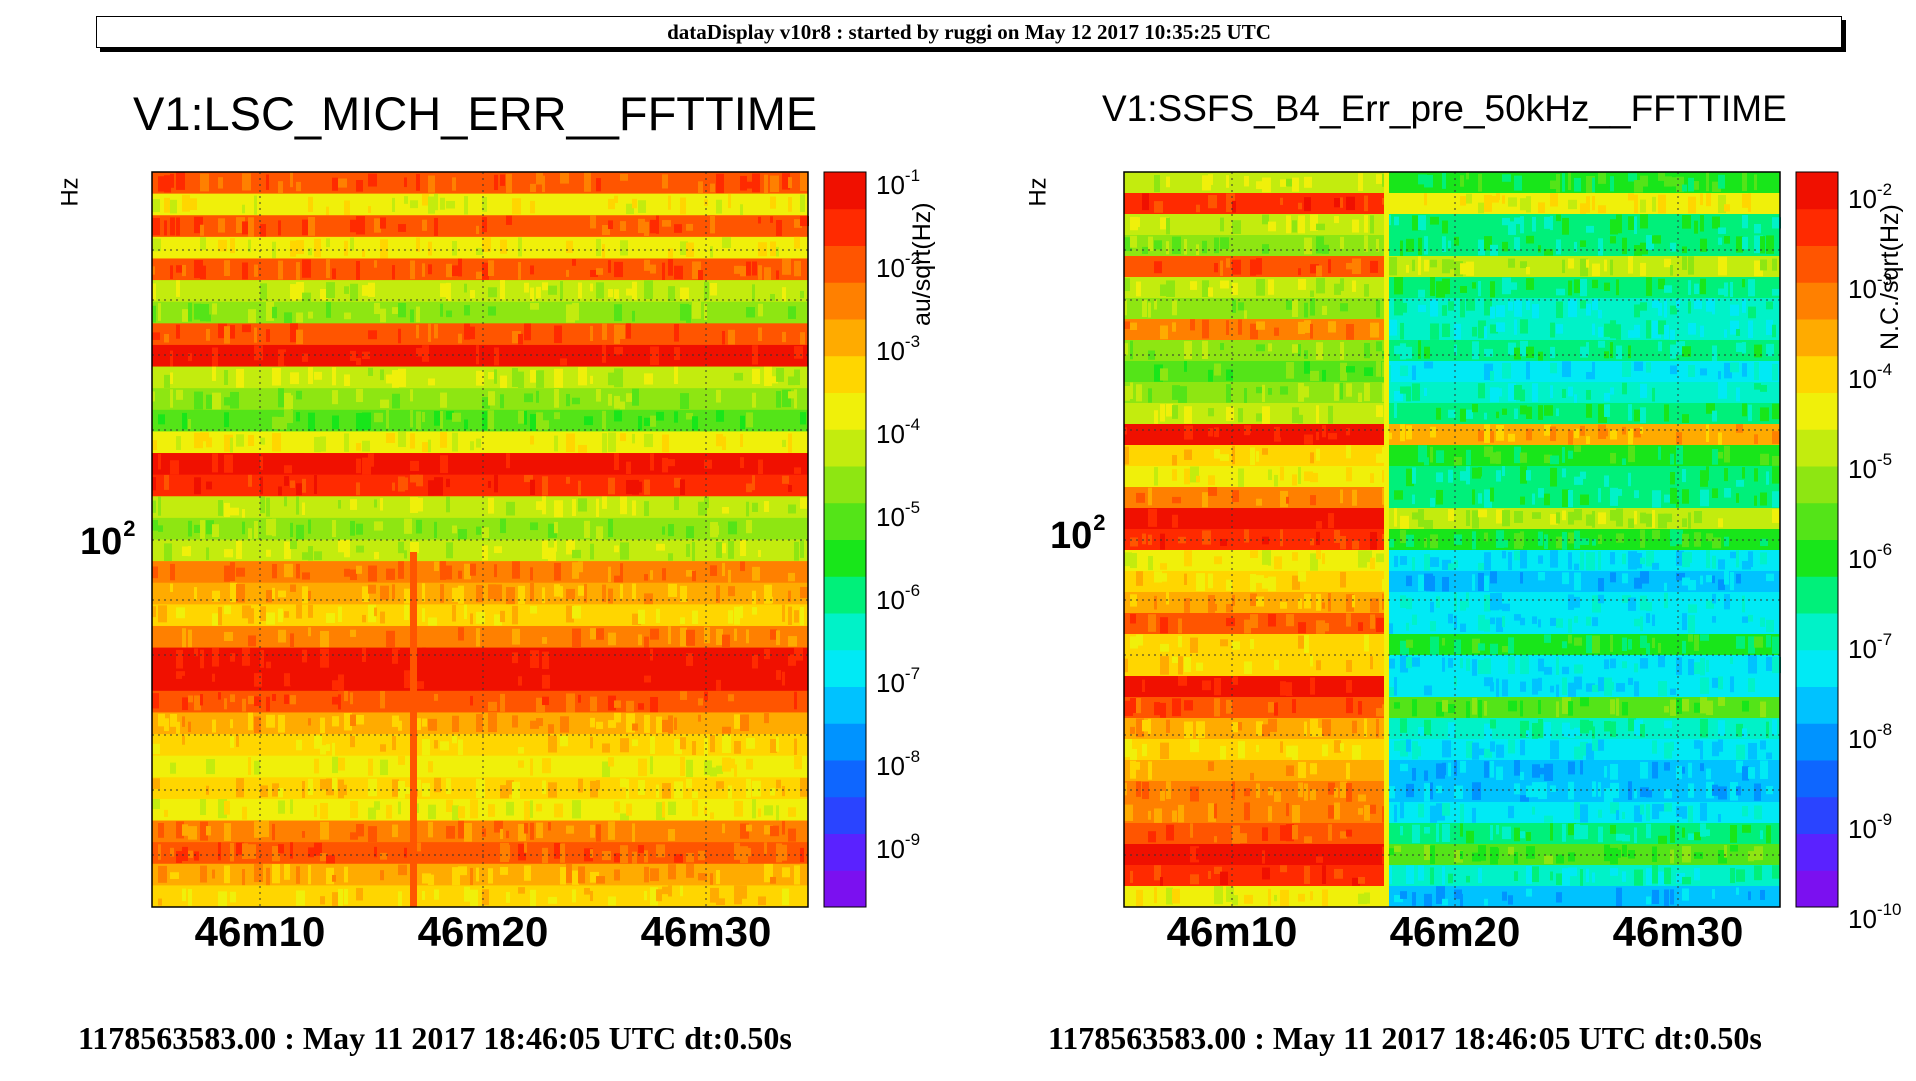 The width and height of the screenshot is (1916, 1081). Describe the element at coordinates (1875, 917) in the screenshot. I see `right-colorbar-tick-label: 10⁻¹⁰` at that location.